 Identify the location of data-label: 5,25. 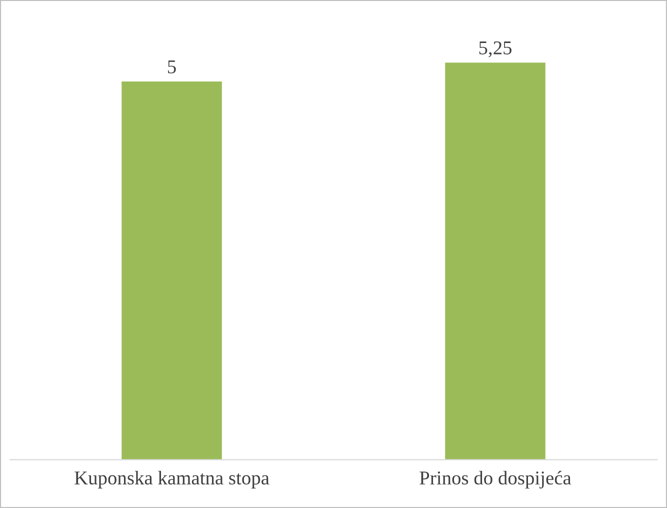
(495, 49).